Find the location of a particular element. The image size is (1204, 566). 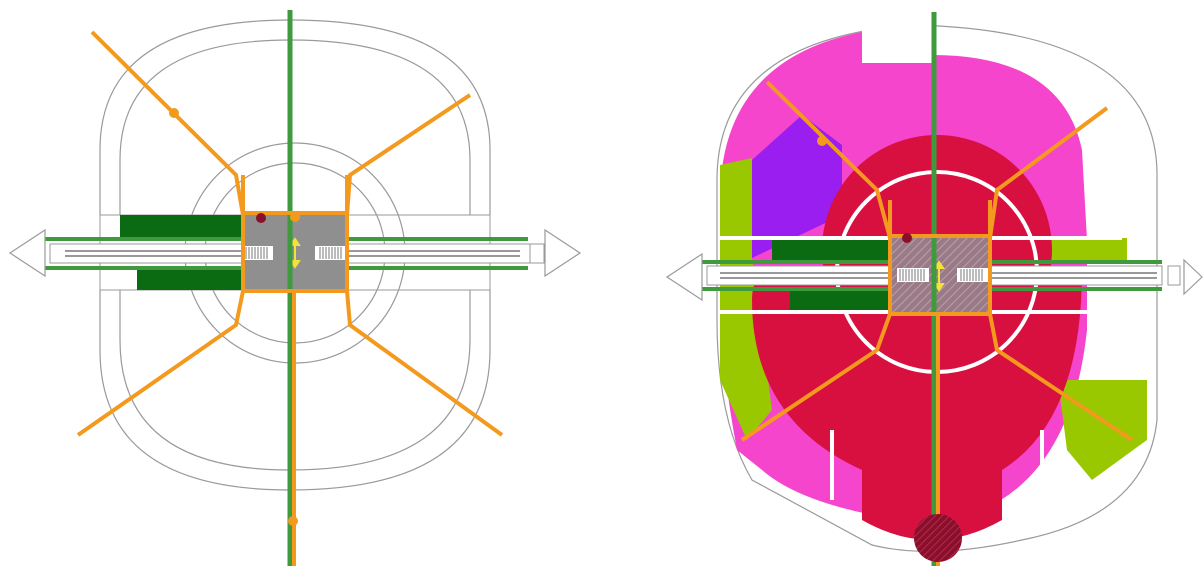

notch-white is located at coordinates (897, 40).